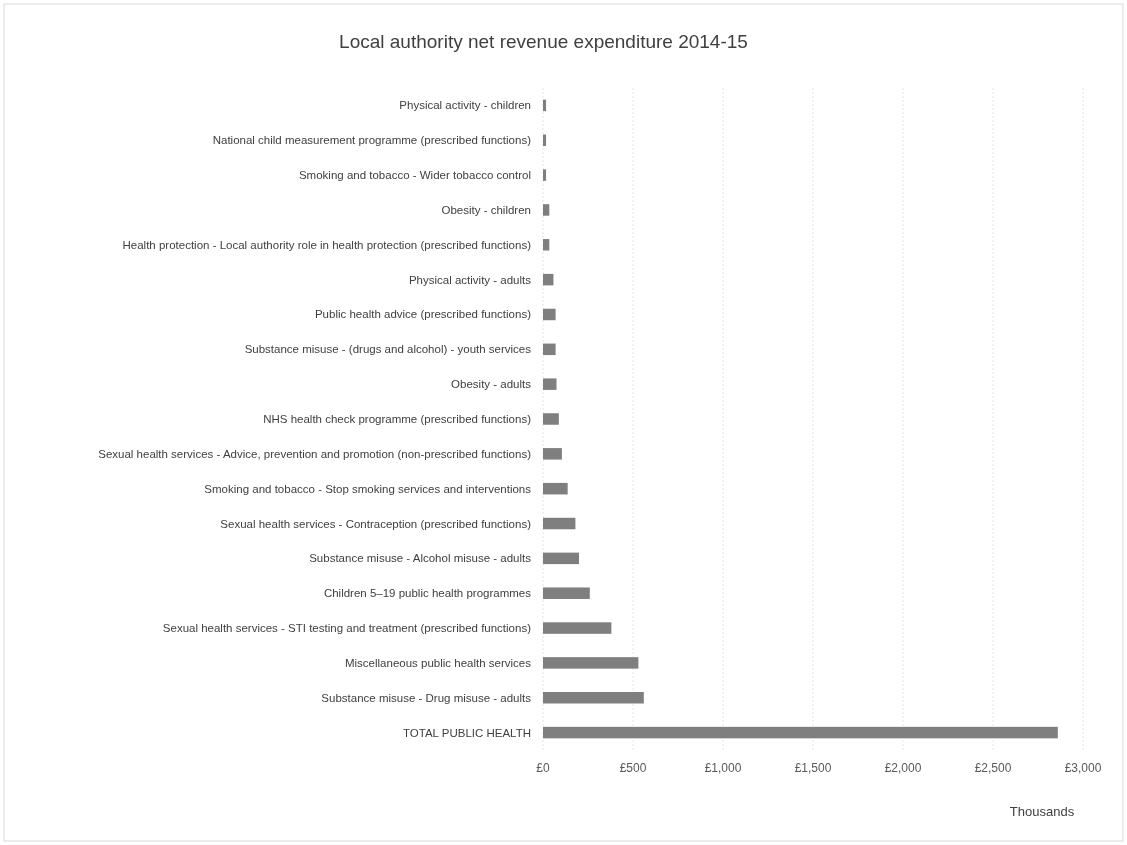 Image resolution: width=1127 pixels, height=845 pixels. Describe the element at coordinates (993, 768) in the screenshot. I see `x-tick-label: £2,500` at that location.